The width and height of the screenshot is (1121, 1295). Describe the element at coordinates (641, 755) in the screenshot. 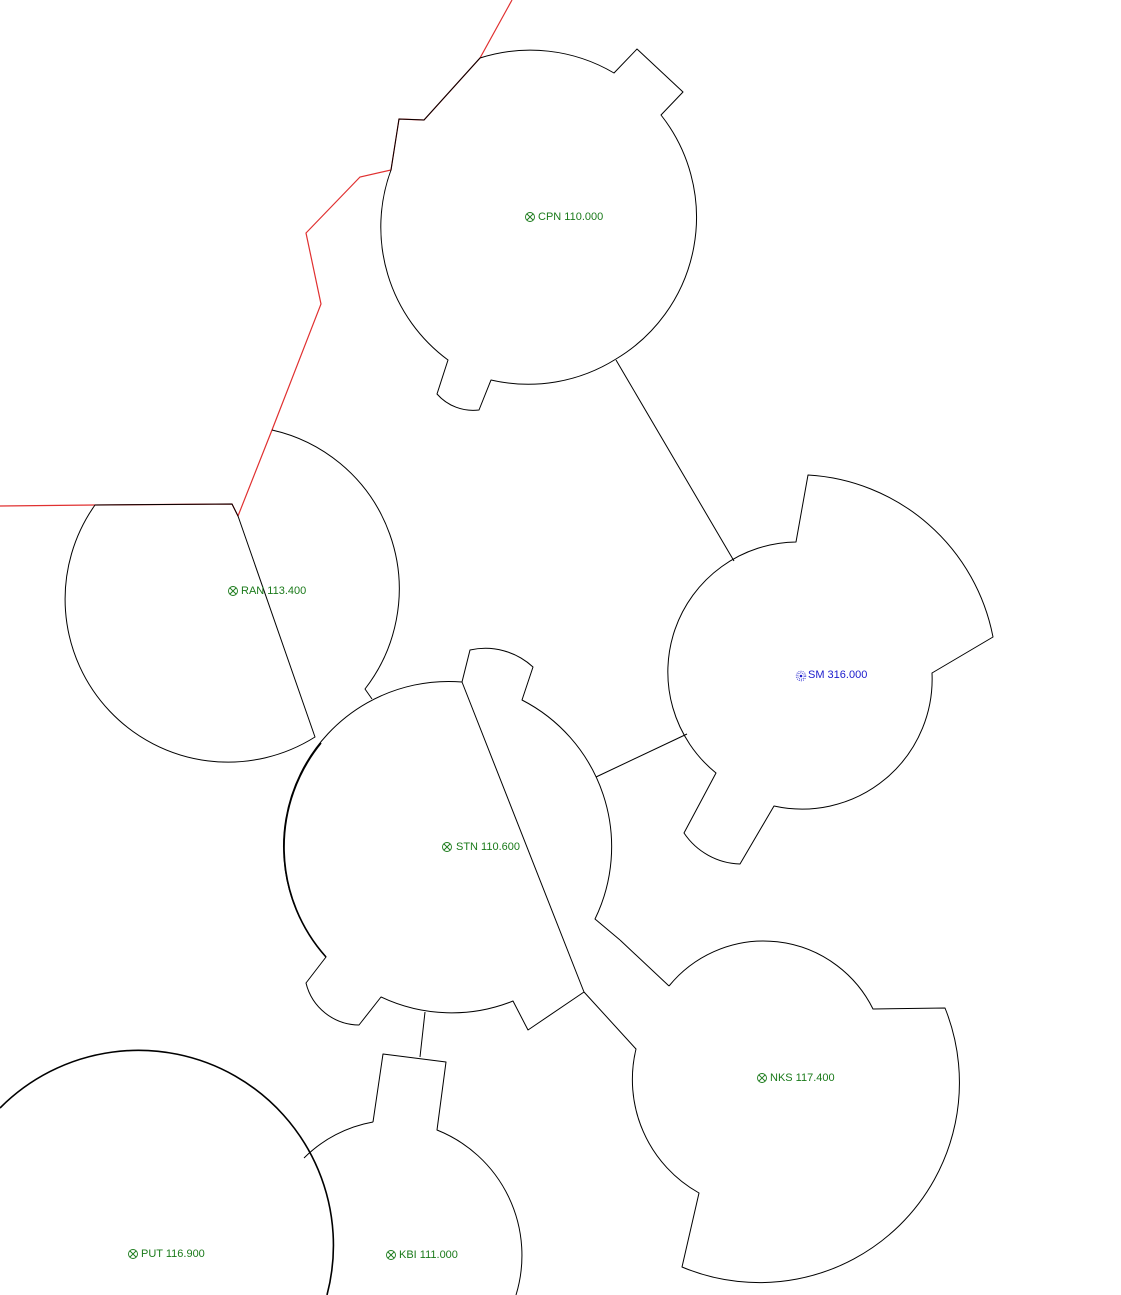

I see `stn-sm-connector` at that location.